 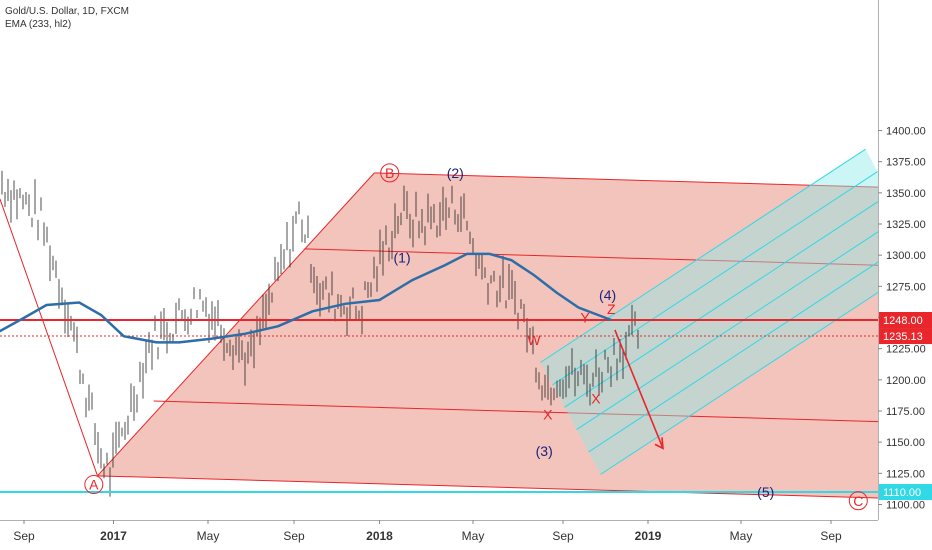 I want to click on y-tick-label: 1225.00, so click(x=906, y=350).